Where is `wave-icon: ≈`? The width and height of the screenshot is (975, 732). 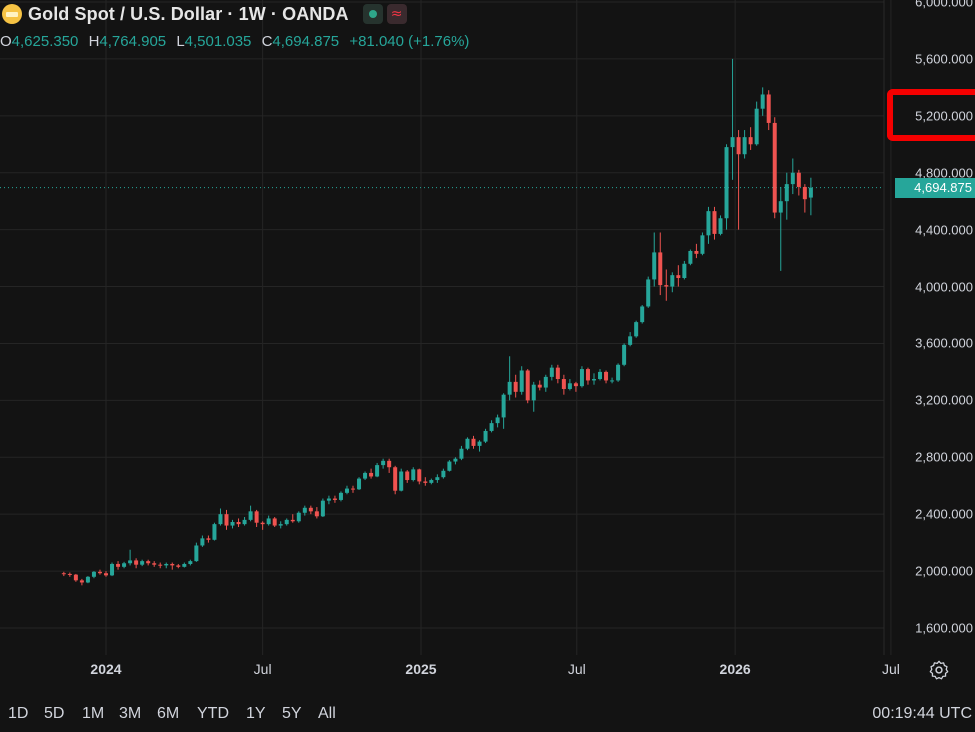
wave-icon: ≈ is located at coordinates (396, 14).